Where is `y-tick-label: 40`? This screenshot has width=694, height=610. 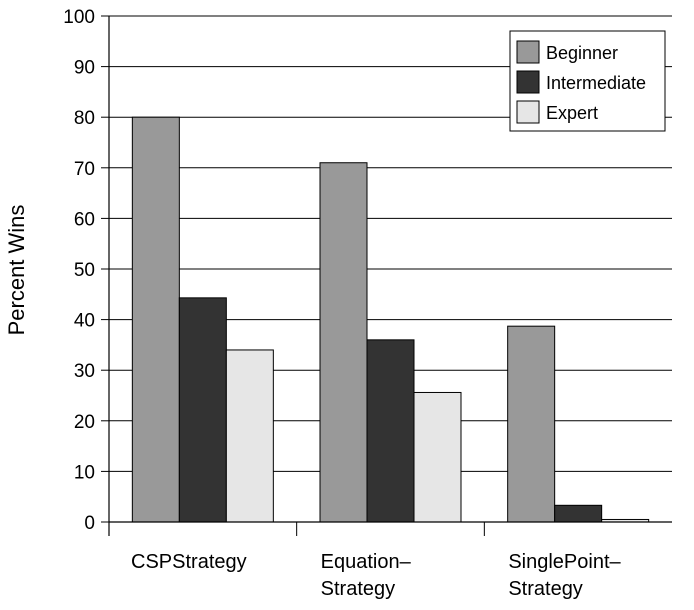 y-tick-label: 40 is located at coordinates (84, 321).